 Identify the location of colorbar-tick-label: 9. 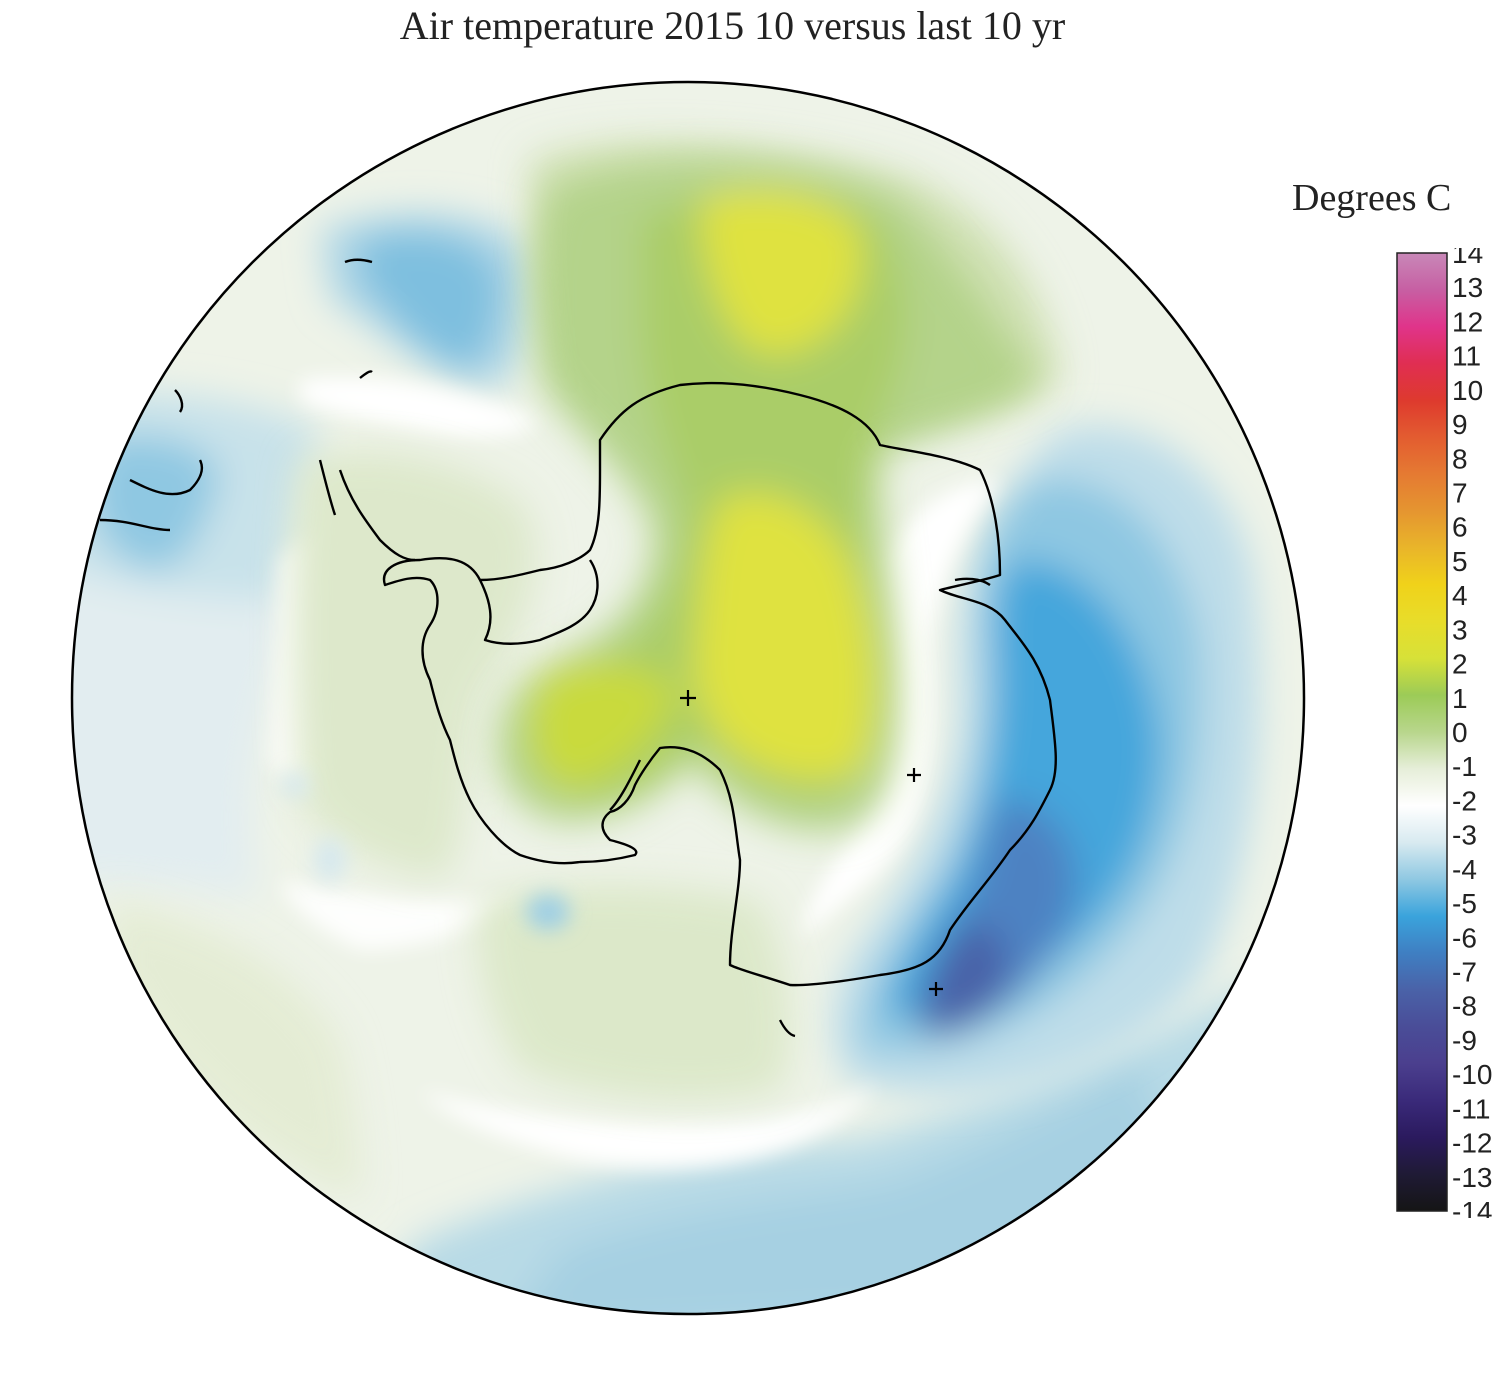
(1460, 424).